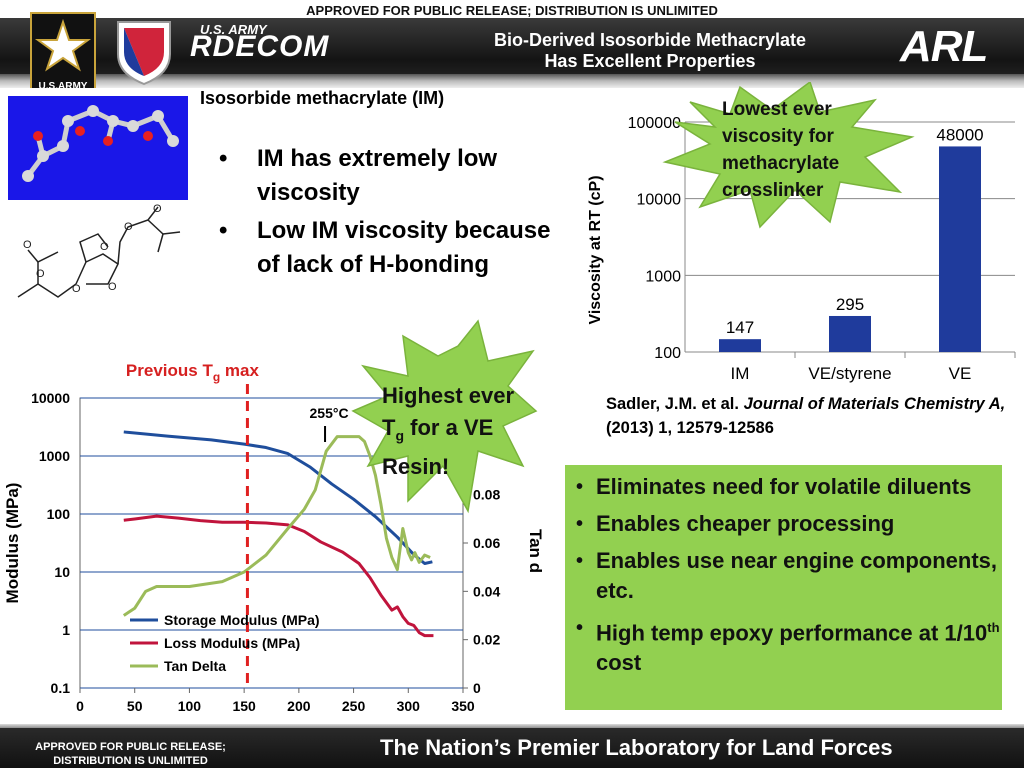 The image size is (1024, 768). What do you see at coordinates (477, 688) in the screenshot?
I see `dma-y2-tick: 0` at bounding box center [477, 688].